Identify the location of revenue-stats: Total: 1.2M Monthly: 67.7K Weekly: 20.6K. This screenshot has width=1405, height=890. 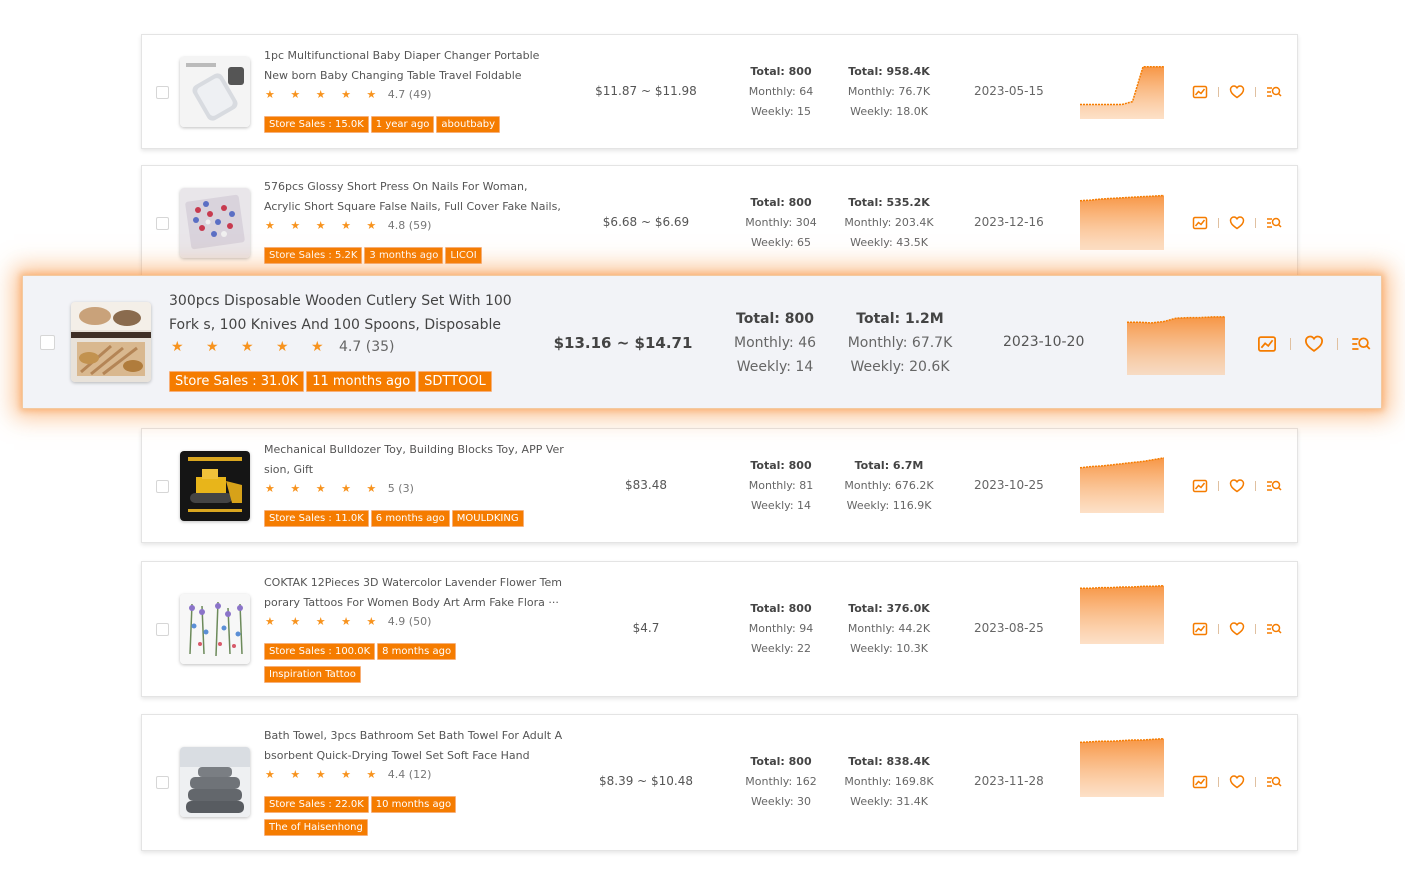
(900, 343).